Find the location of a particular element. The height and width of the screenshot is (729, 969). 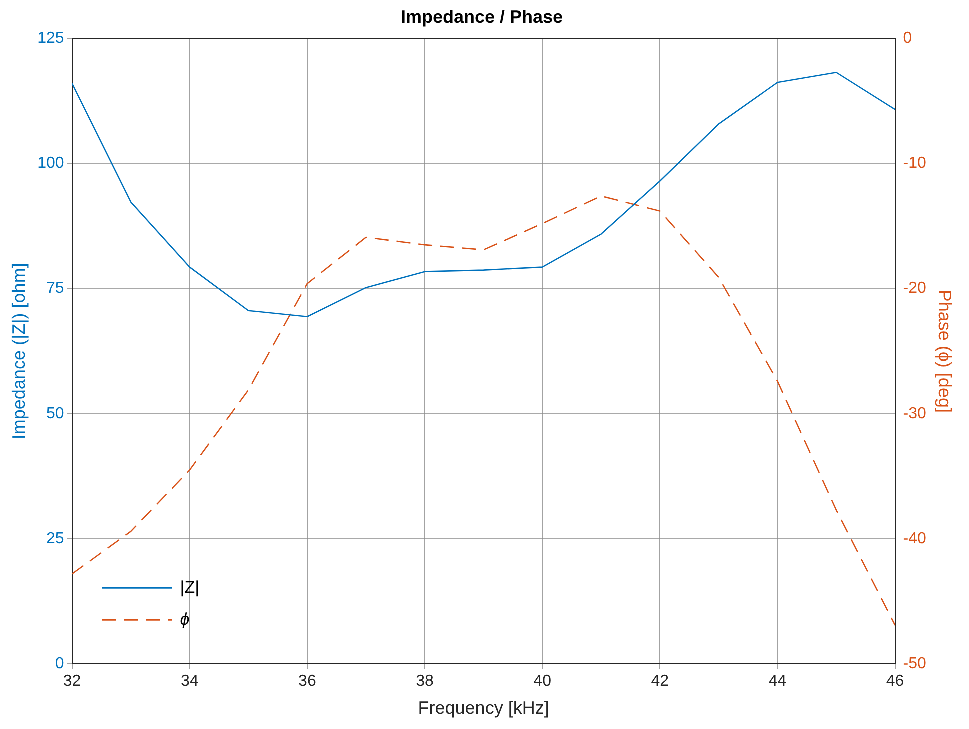

y2-tick-label: -50 is located at coordinates (914, 664).